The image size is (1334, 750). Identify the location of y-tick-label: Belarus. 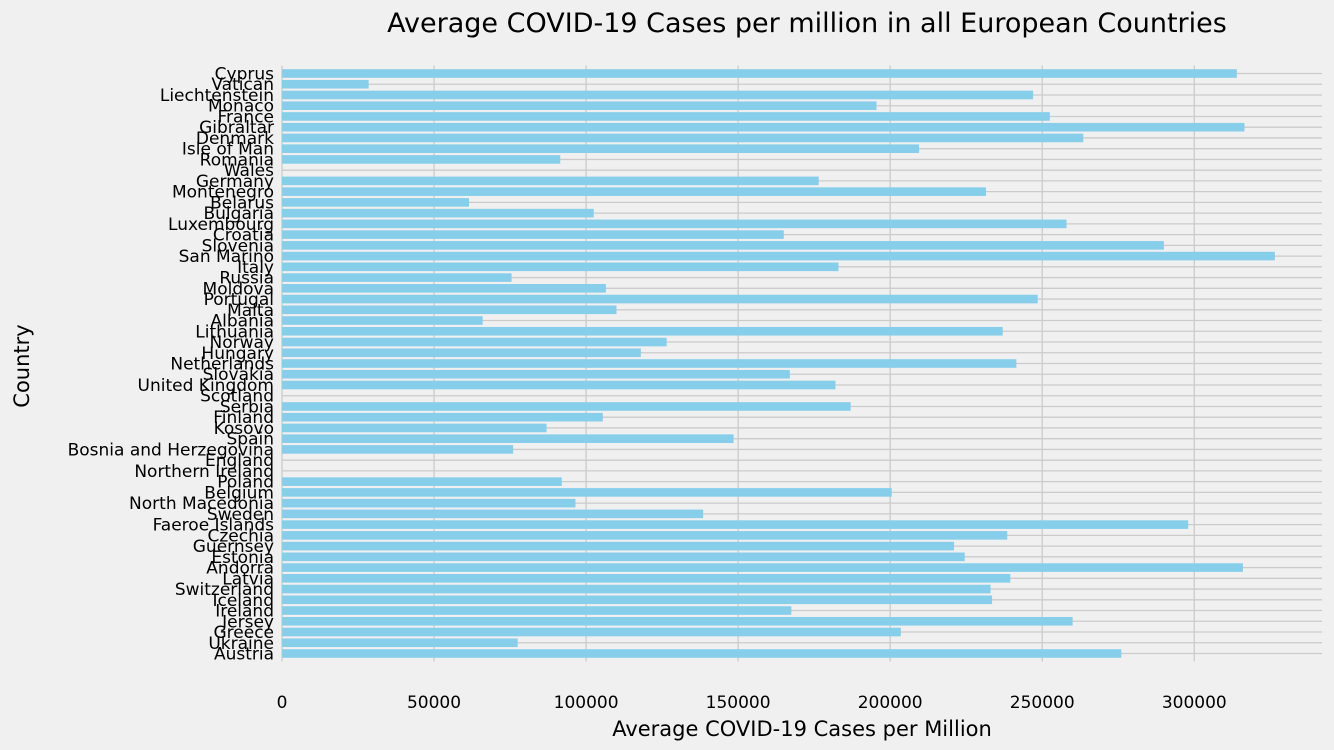
(242, 203).